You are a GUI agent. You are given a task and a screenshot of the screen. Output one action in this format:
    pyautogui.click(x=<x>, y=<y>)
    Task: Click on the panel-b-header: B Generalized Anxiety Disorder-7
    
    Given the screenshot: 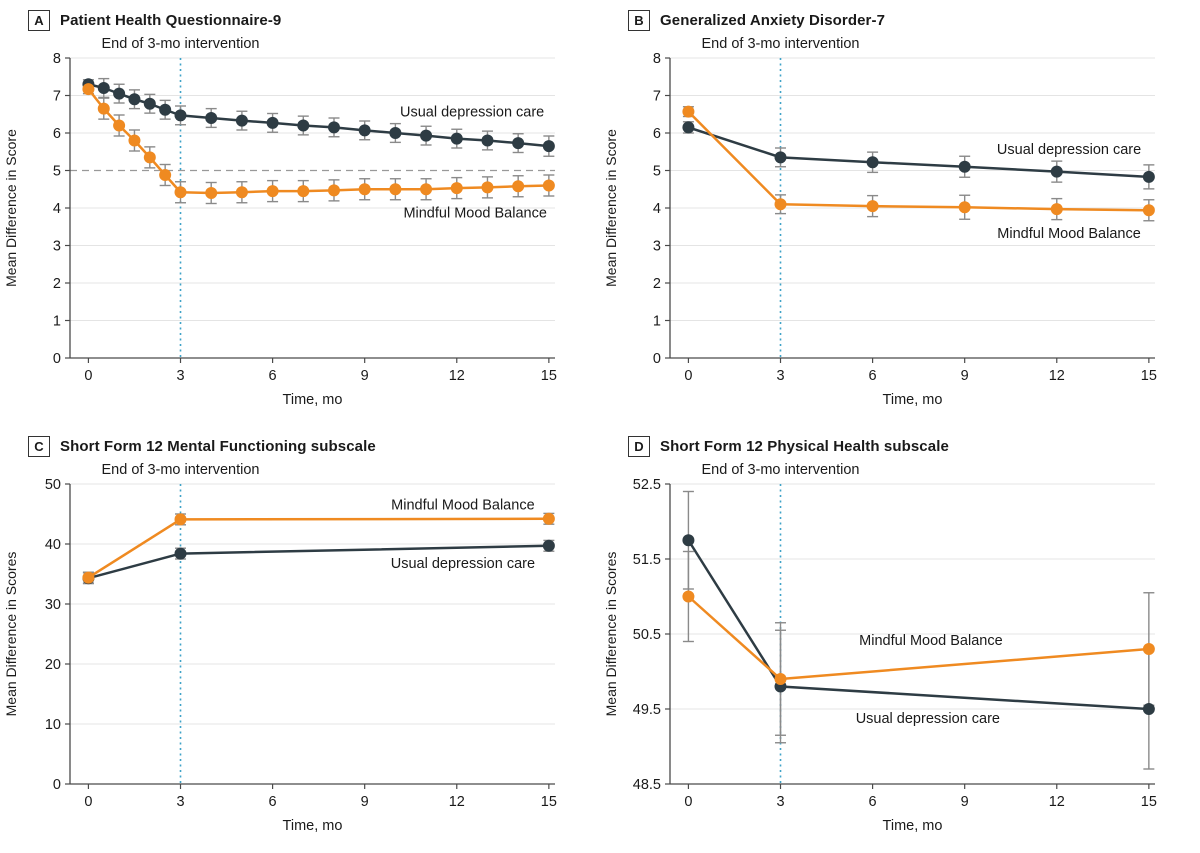 What is the action you would take?
    pyautogui.click(x=756, y=20)
    